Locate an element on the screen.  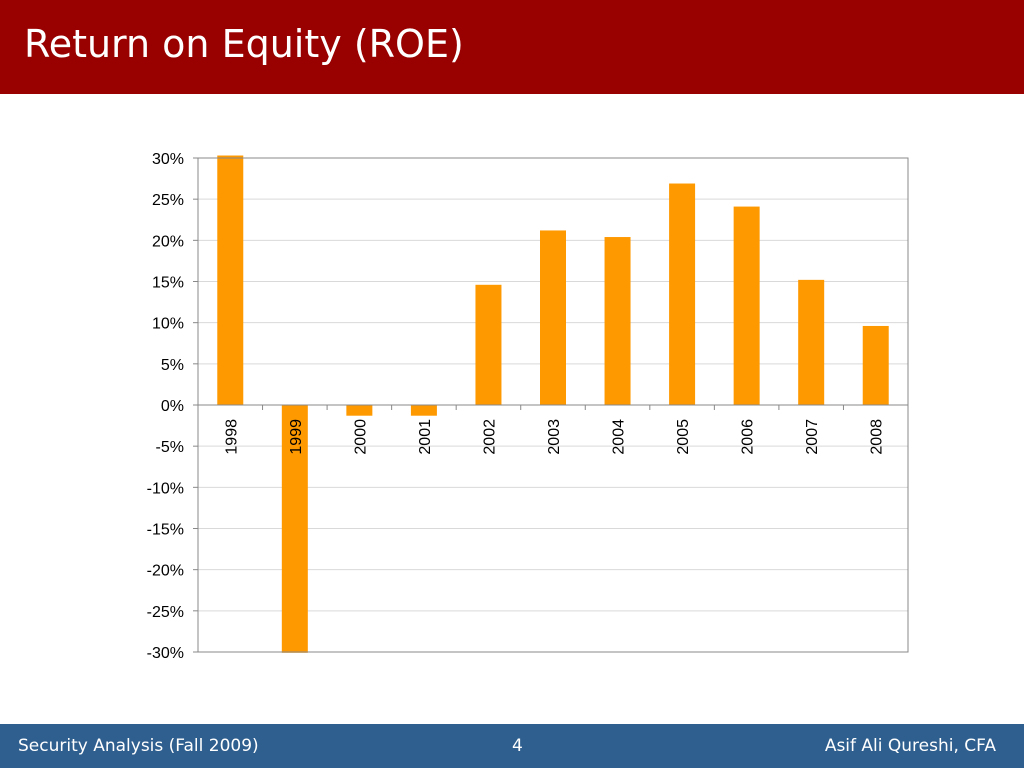
y-tick-label: -20% is located at coordinates (165, 571).